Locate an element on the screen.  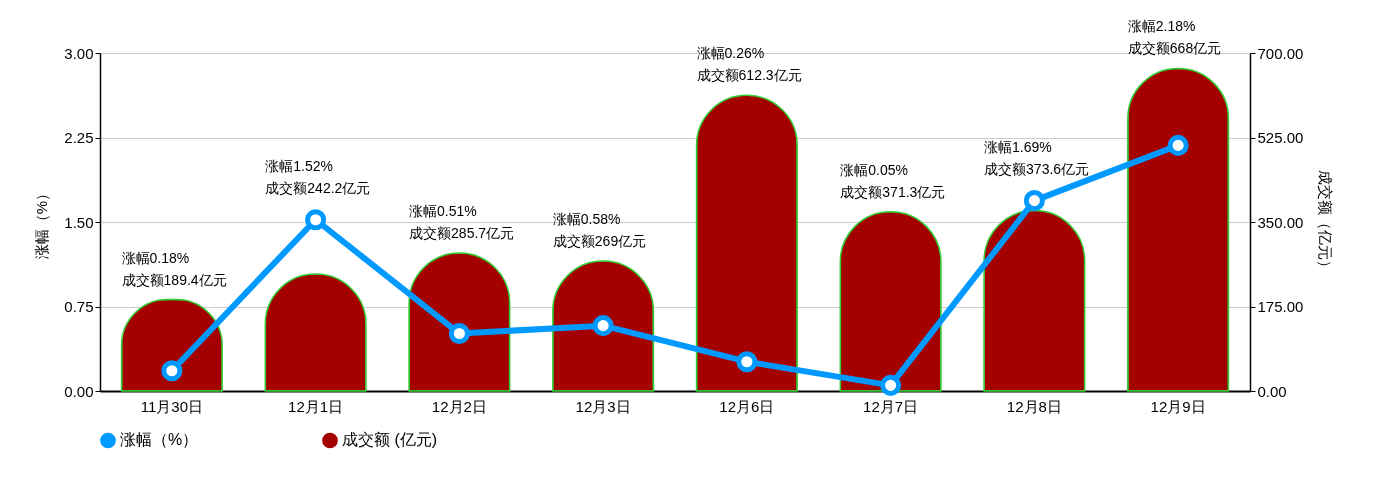
annotation: 涨幅1.69% is located at coordinates (1018, 146).